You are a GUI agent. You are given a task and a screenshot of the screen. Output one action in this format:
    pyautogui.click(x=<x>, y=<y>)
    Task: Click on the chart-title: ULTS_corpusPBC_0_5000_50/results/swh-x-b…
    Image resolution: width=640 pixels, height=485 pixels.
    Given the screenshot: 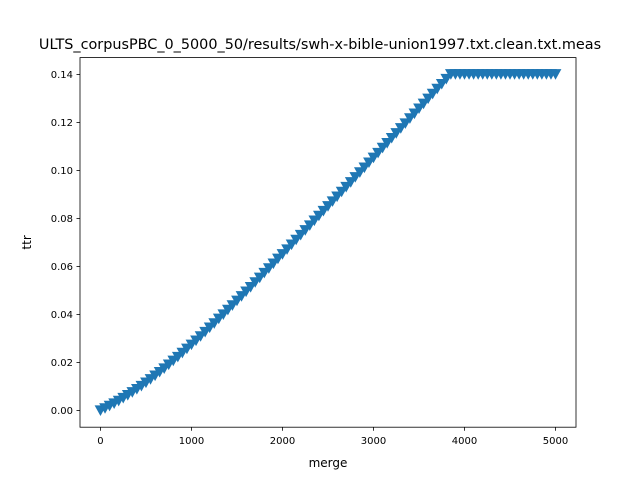 What is the action you would take?
    pyautogui.click(x=320, y=45)
    